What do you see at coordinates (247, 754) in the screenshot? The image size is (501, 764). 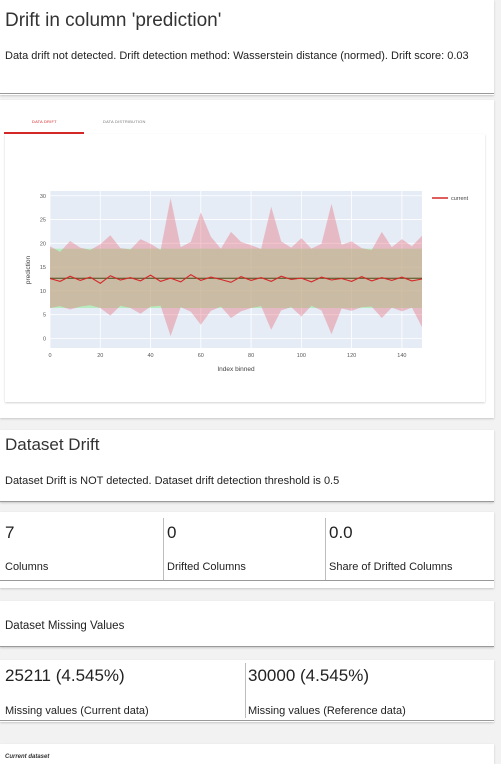 I see `current-dataset-card: Current dataset` at bounding box center [247, 754].